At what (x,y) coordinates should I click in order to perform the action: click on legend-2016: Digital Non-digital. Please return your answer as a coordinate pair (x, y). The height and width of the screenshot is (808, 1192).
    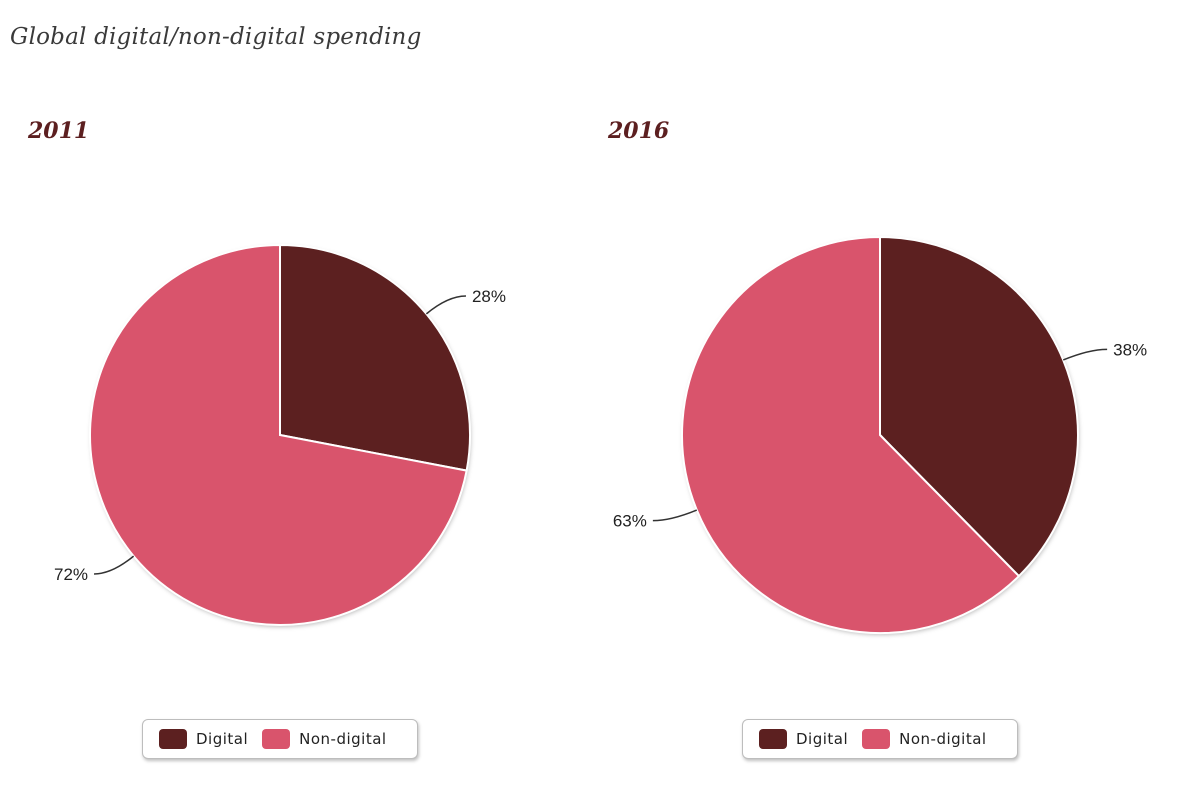
    Looking at the image, I should click on (880, 739).